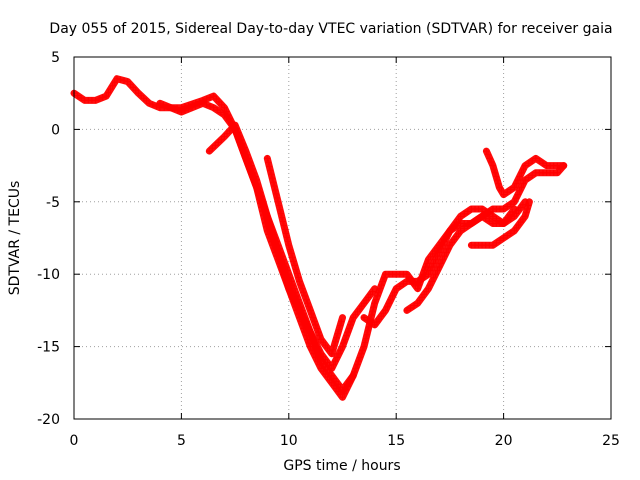 This screenshot has height=480, width=640. What do you see at coordinates (55, 130) in the screenshot?
I see `y-tick-label: 0` at bounding box center [55, 130].